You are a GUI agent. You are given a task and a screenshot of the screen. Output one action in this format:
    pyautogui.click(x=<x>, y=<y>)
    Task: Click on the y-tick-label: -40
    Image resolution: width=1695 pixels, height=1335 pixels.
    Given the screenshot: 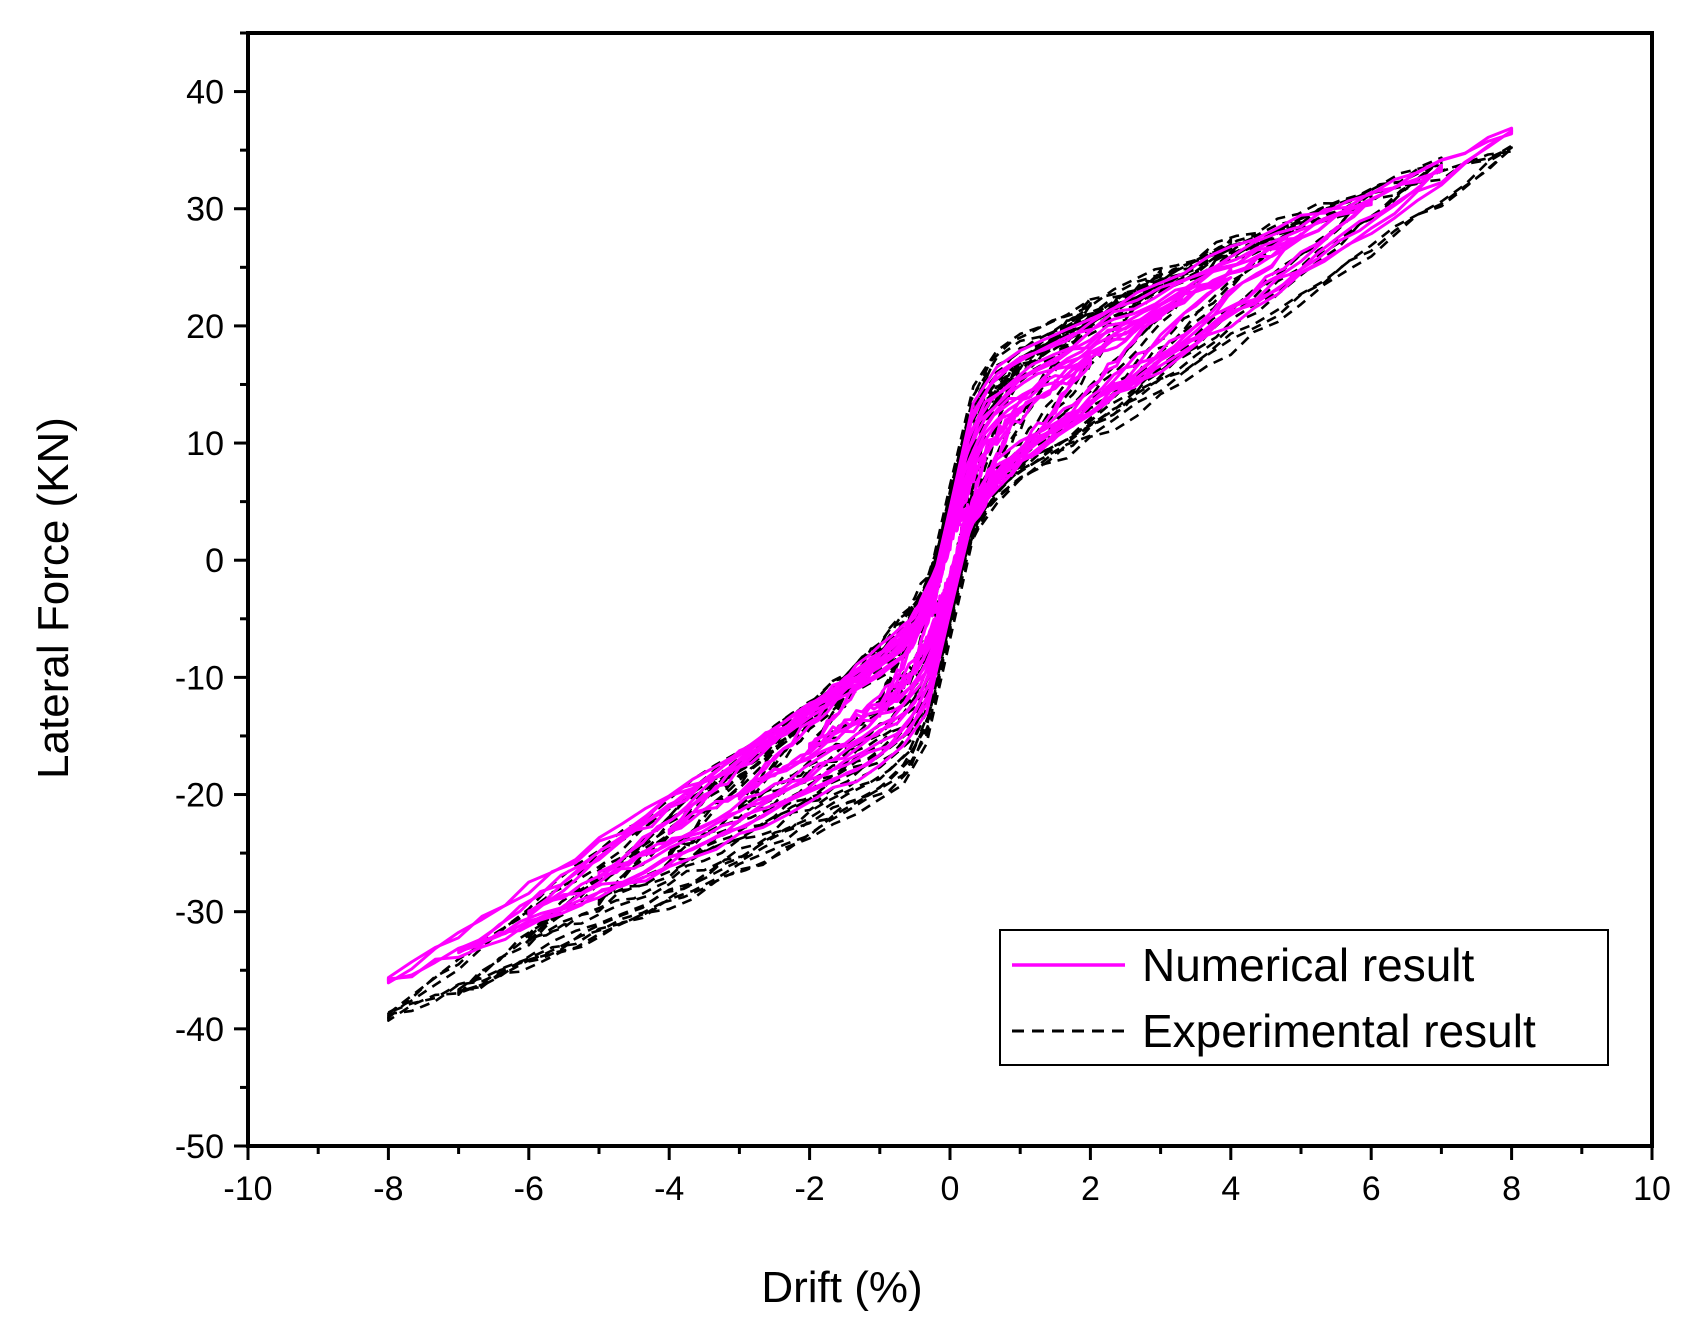 What is the action you would take?
    pyautogui.click(x=199, y=1030)
    